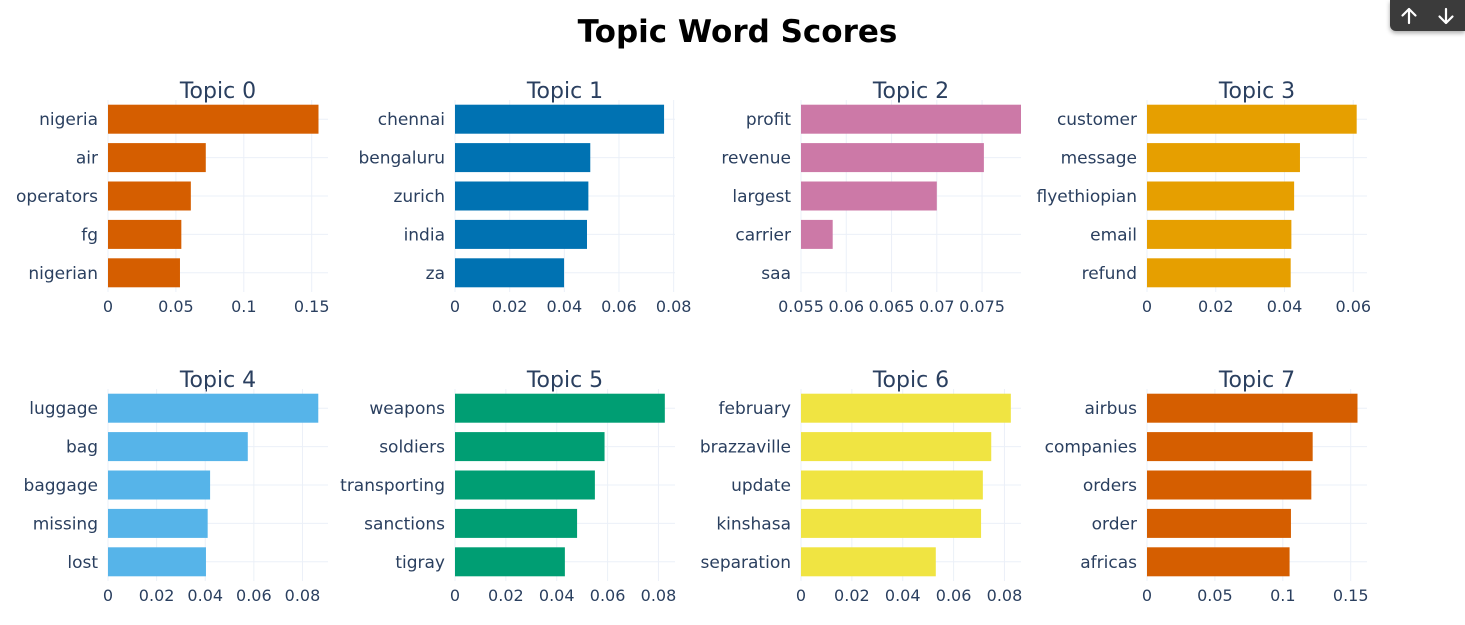  Describe the element at coordinates (213, 408) in the screenshot. I see `bar-luggage` at that location.